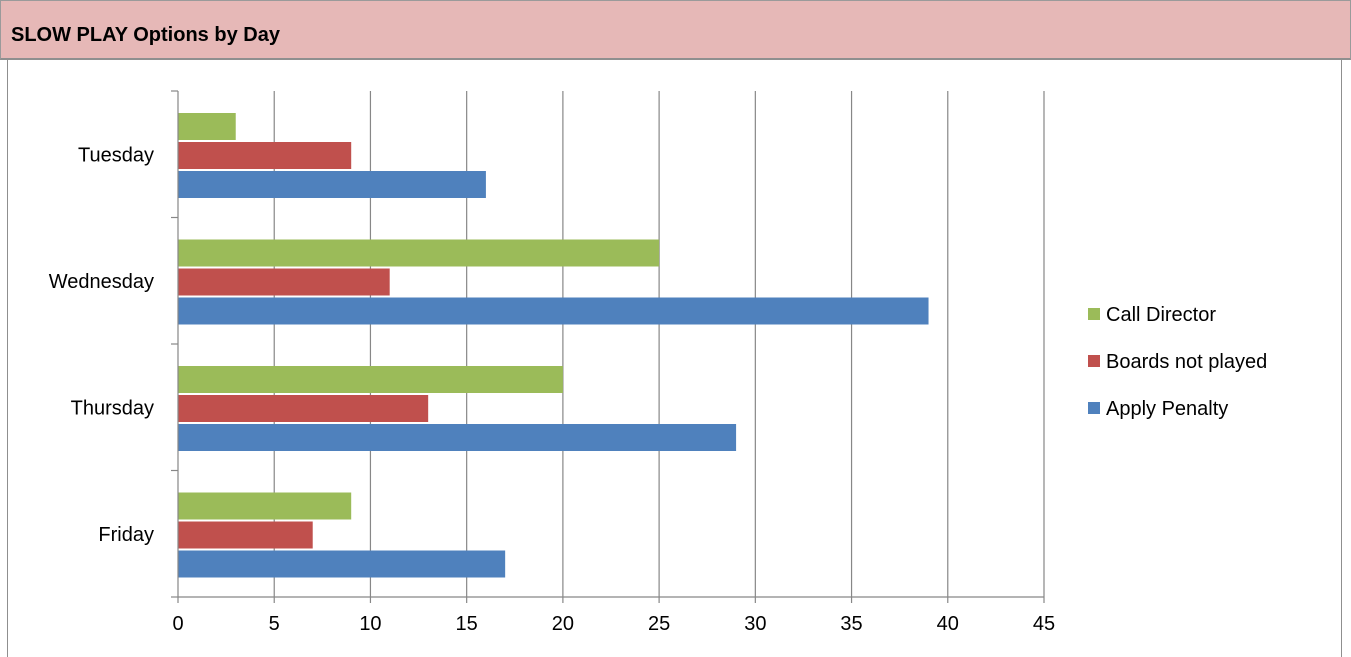 This screenshot has width=1351, height=657. I want to click on y-category-label: Wednesday, so click(101, 282).